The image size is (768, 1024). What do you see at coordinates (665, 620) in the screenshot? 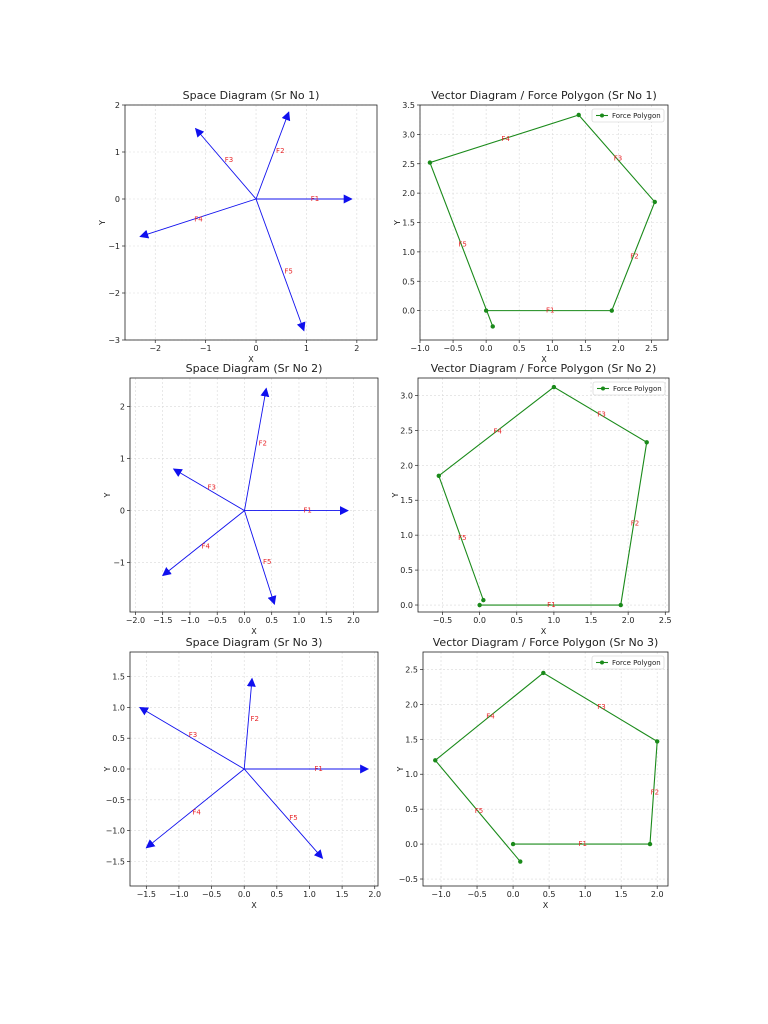
I see `x-tick-label: 2.5` at bounding box center [665, 620].